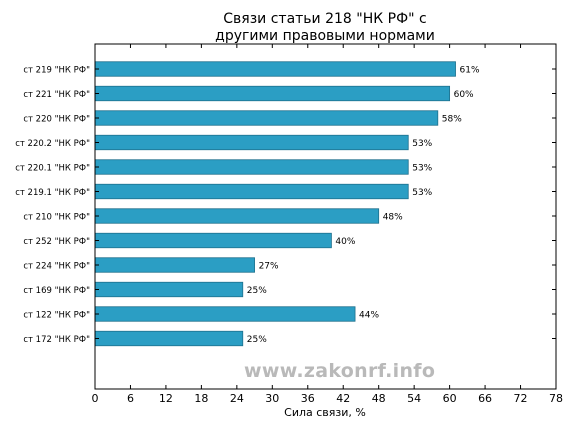 Image resolution: width=576 pixels, height=432 pixels. Describe the element at coordinates (130, 398) in the screenshot. I see `x-tick-label: 6` at that location.